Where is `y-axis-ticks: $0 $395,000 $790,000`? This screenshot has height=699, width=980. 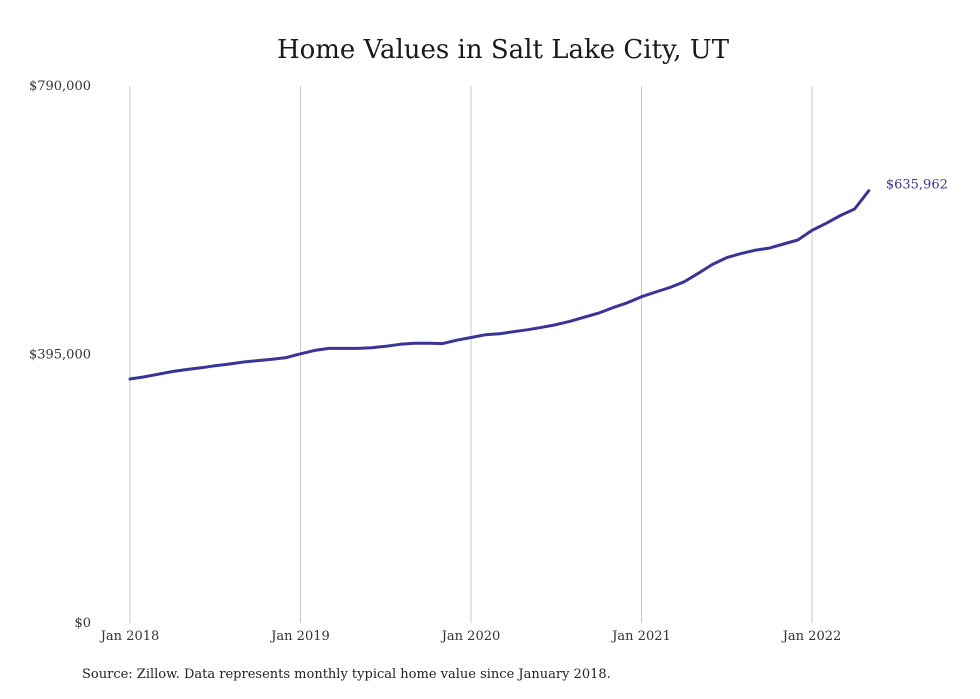 y-axis-ticks: $0 $395,000 $790,000 is located at coordinates (60, 355).